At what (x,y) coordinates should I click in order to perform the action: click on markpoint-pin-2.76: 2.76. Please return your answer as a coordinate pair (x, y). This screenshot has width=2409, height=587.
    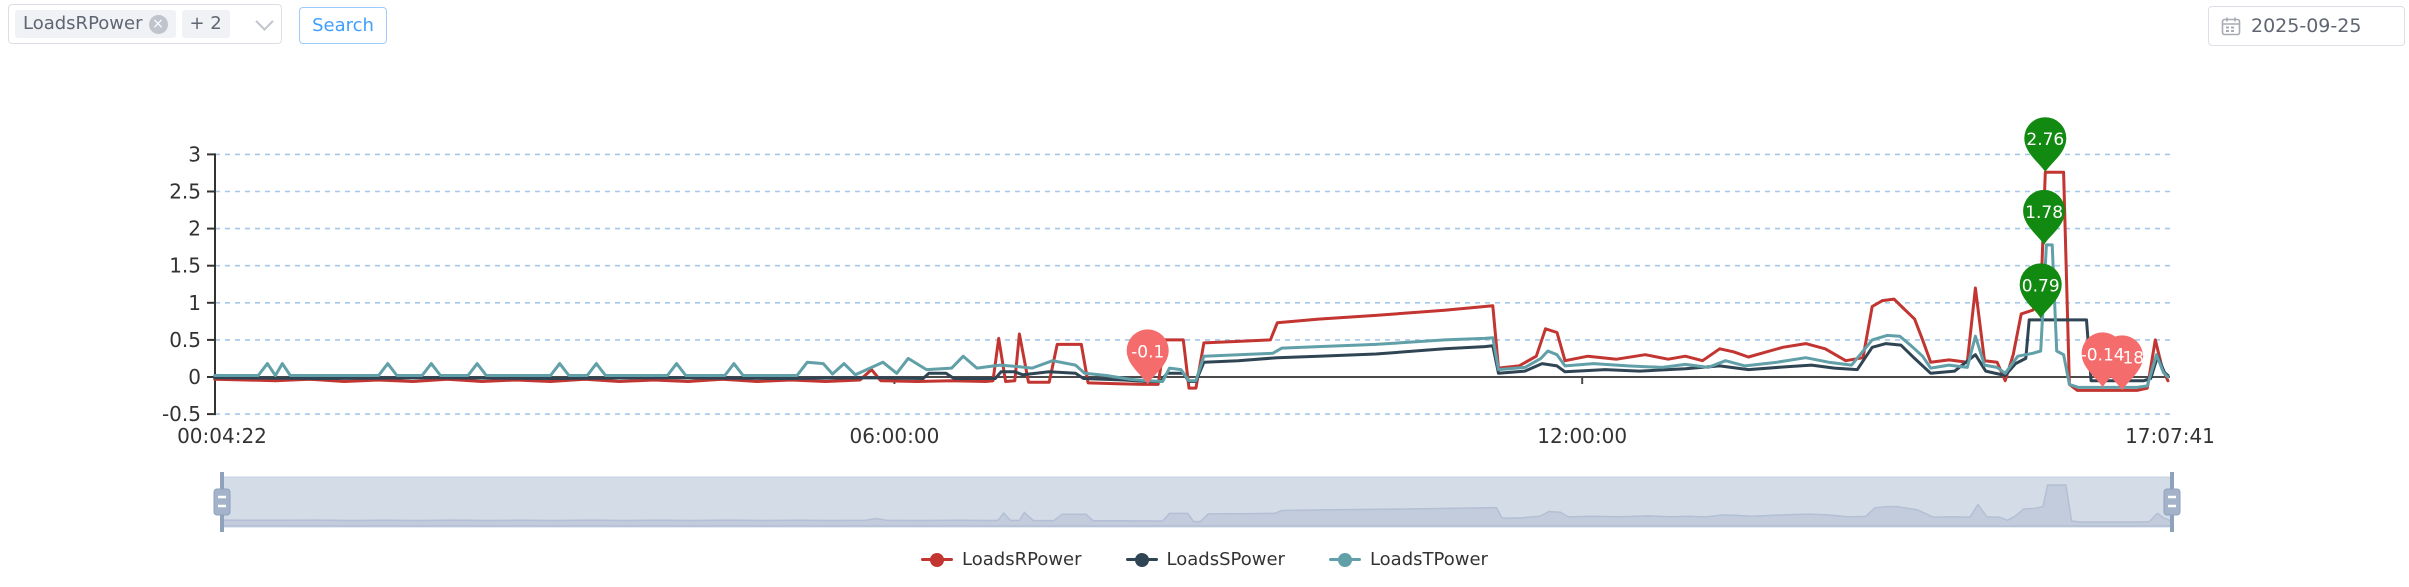
    Looking at the image, I should click on (2045, 145).